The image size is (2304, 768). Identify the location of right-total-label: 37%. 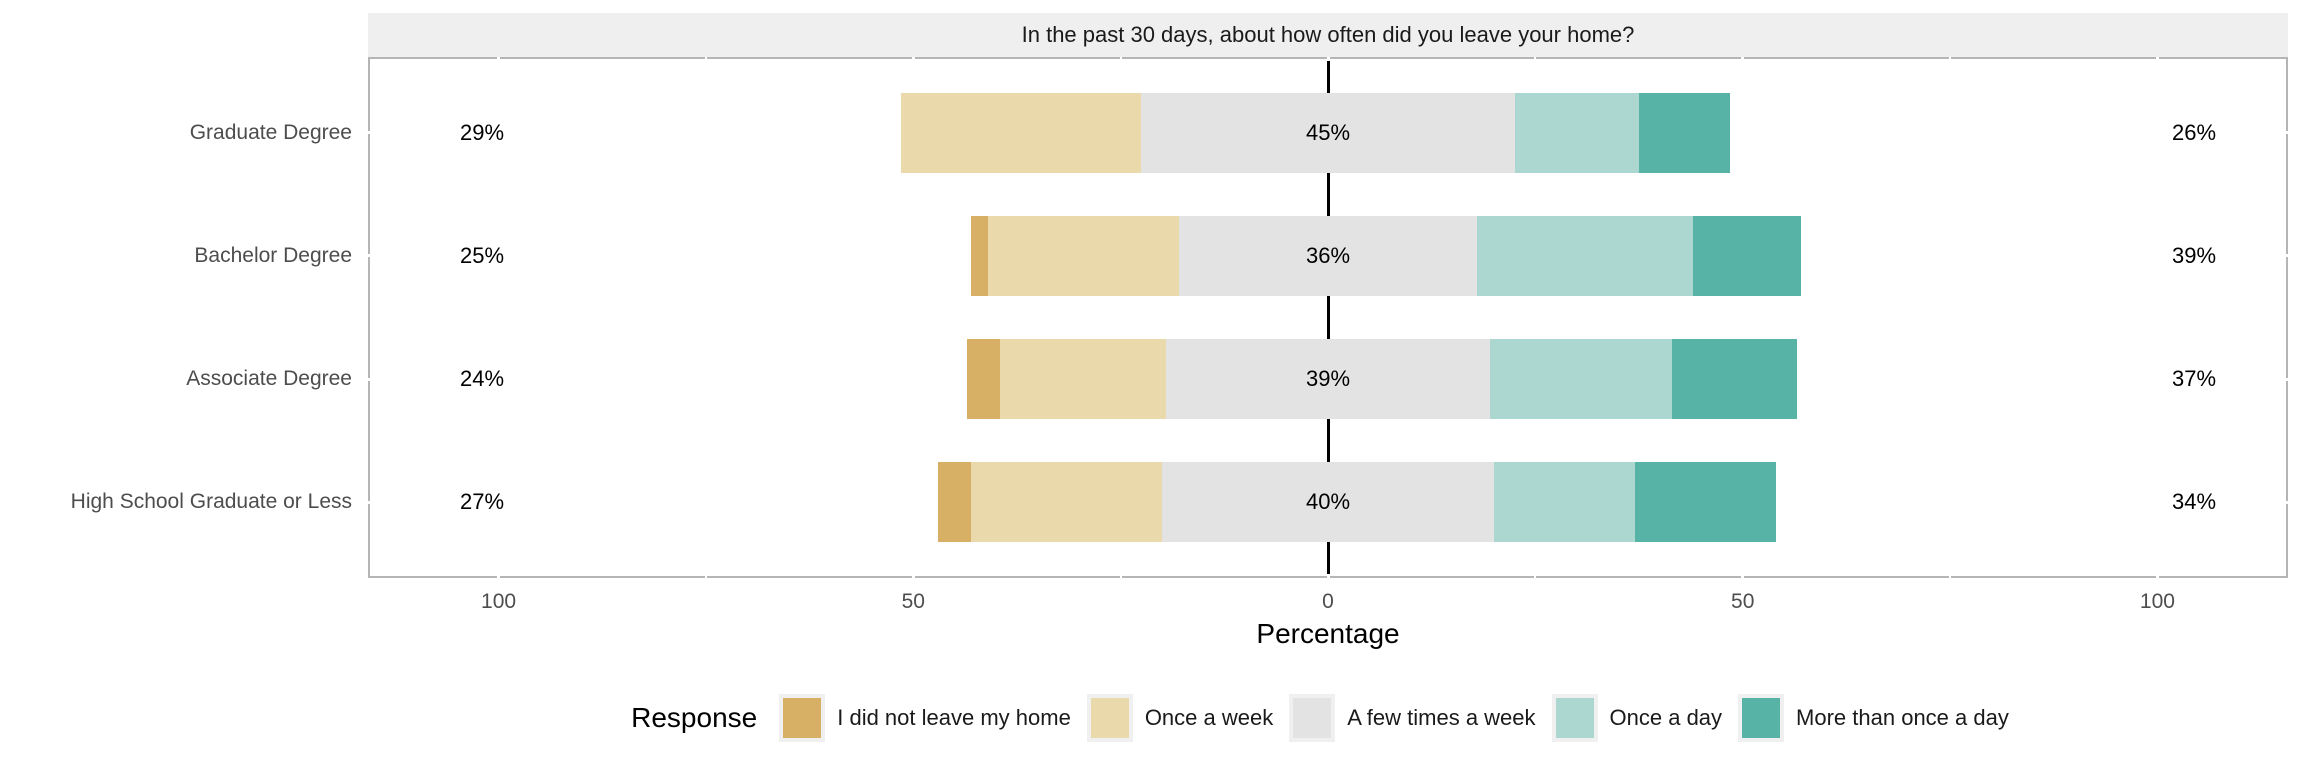
(2194, 379).